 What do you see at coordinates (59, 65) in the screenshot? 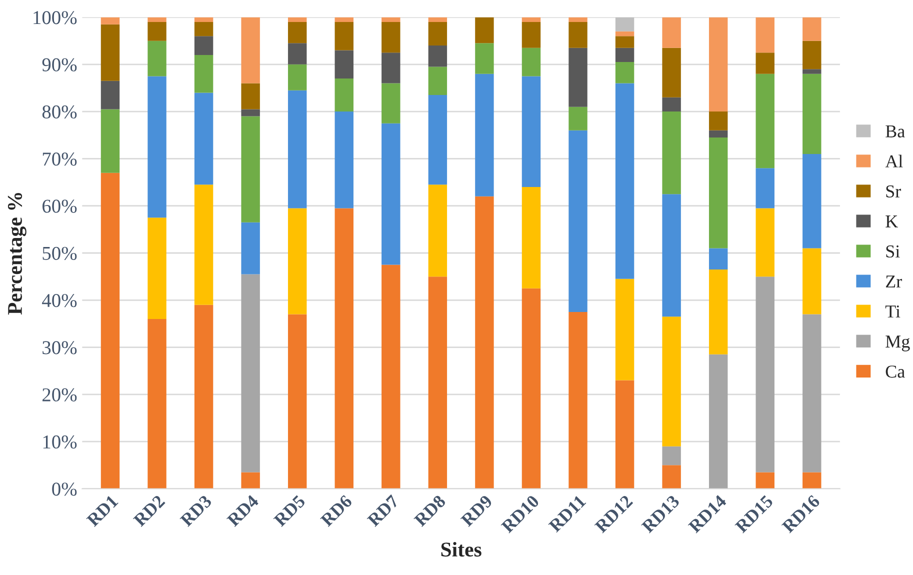
I see `y-tick-label: 90%` at bounding box center [59, 65].